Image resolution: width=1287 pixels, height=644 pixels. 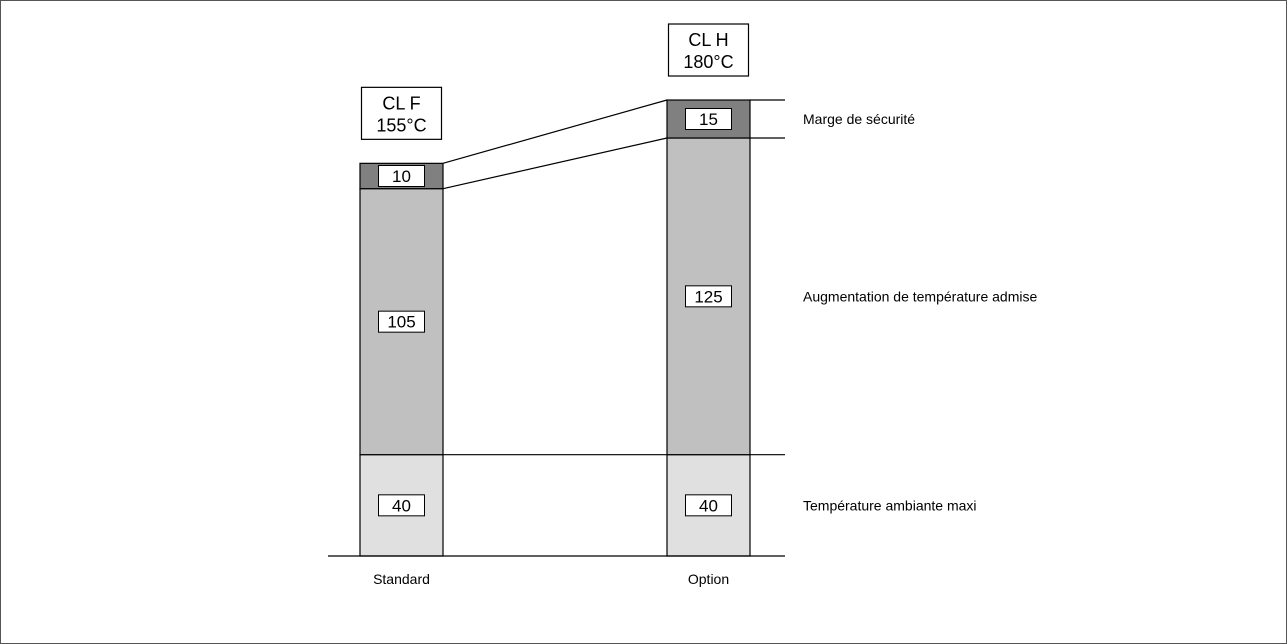 What do you see at coordinates (613, 277) in the screenshot?
I see `connector-lines` at bounding box center [613, 277].